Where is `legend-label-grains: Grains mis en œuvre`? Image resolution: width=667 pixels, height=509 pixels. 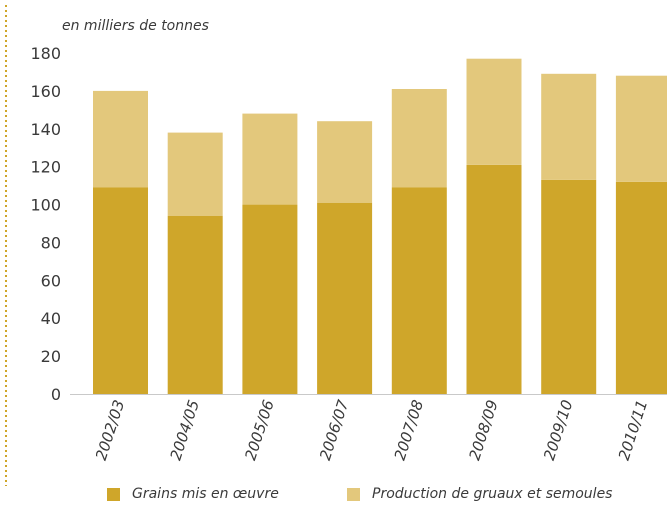
legend-label-grains: Grains mis en œuvre is located at coordinates (205, 494).